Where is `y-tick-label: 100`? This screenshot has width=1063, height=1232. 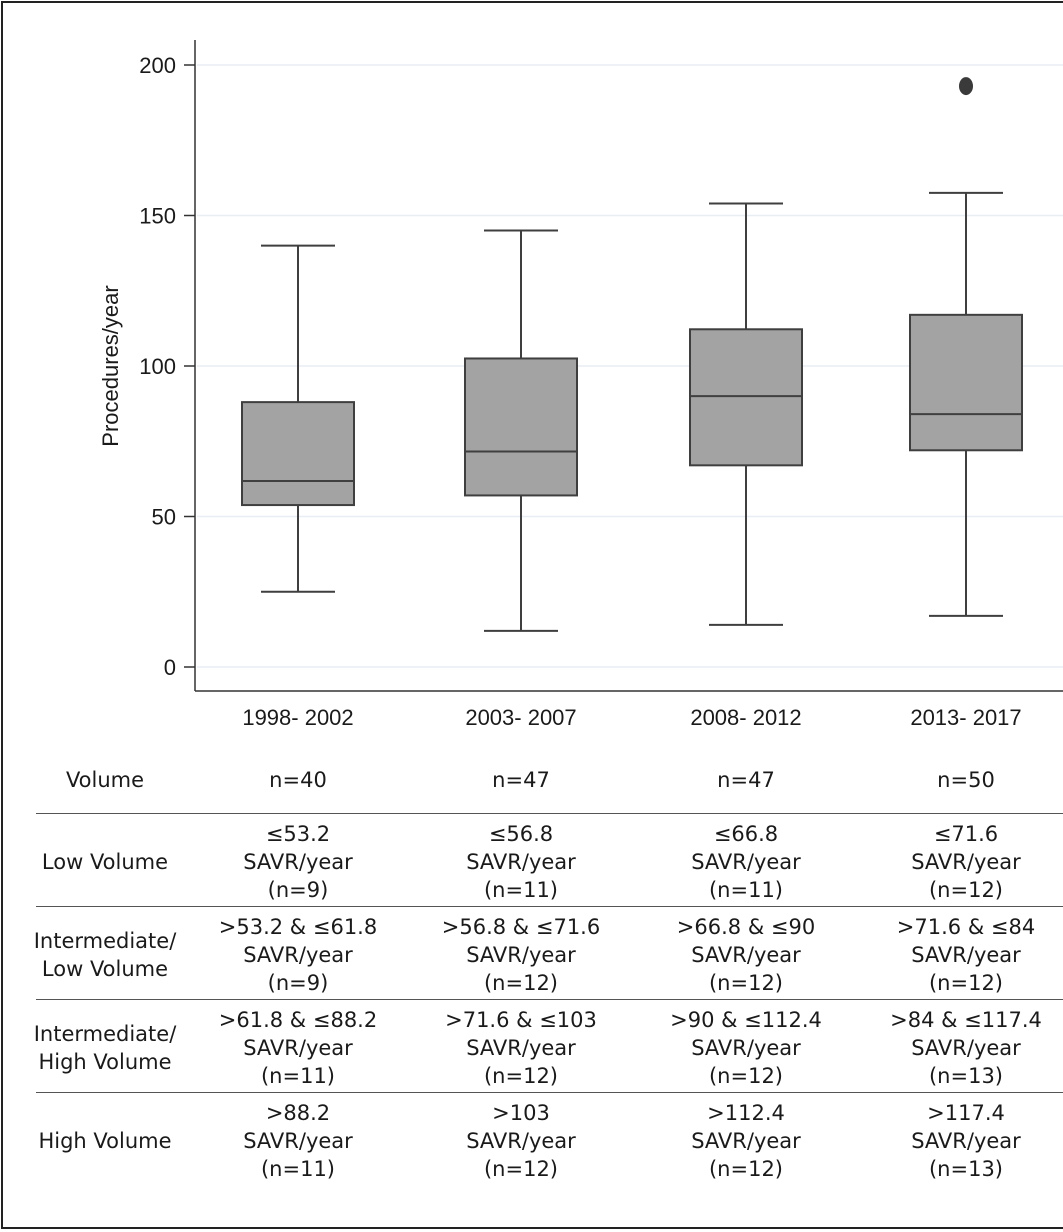 y-tick-label: 100 is located at coordinates (157, 366).